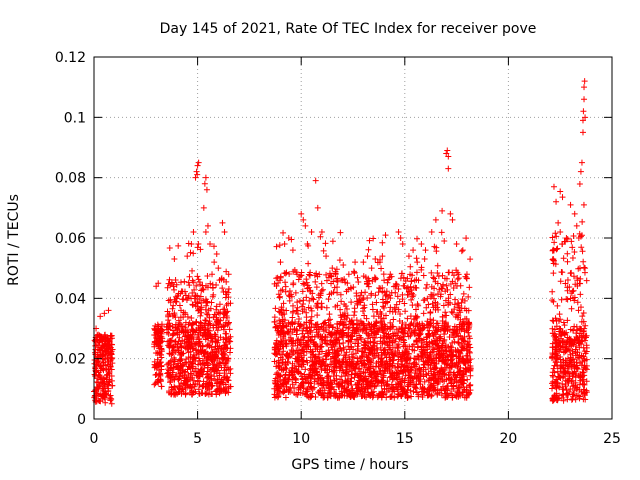 The height and width of the screenshot is (480, 640). I want to click on x-tick-label: 25, so click(612, 439).